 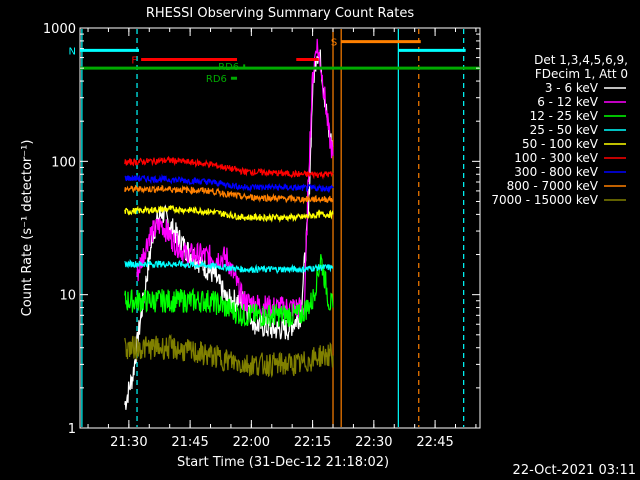 I want to click on series-line-800-7000-kev, so click(x=229, y=194).